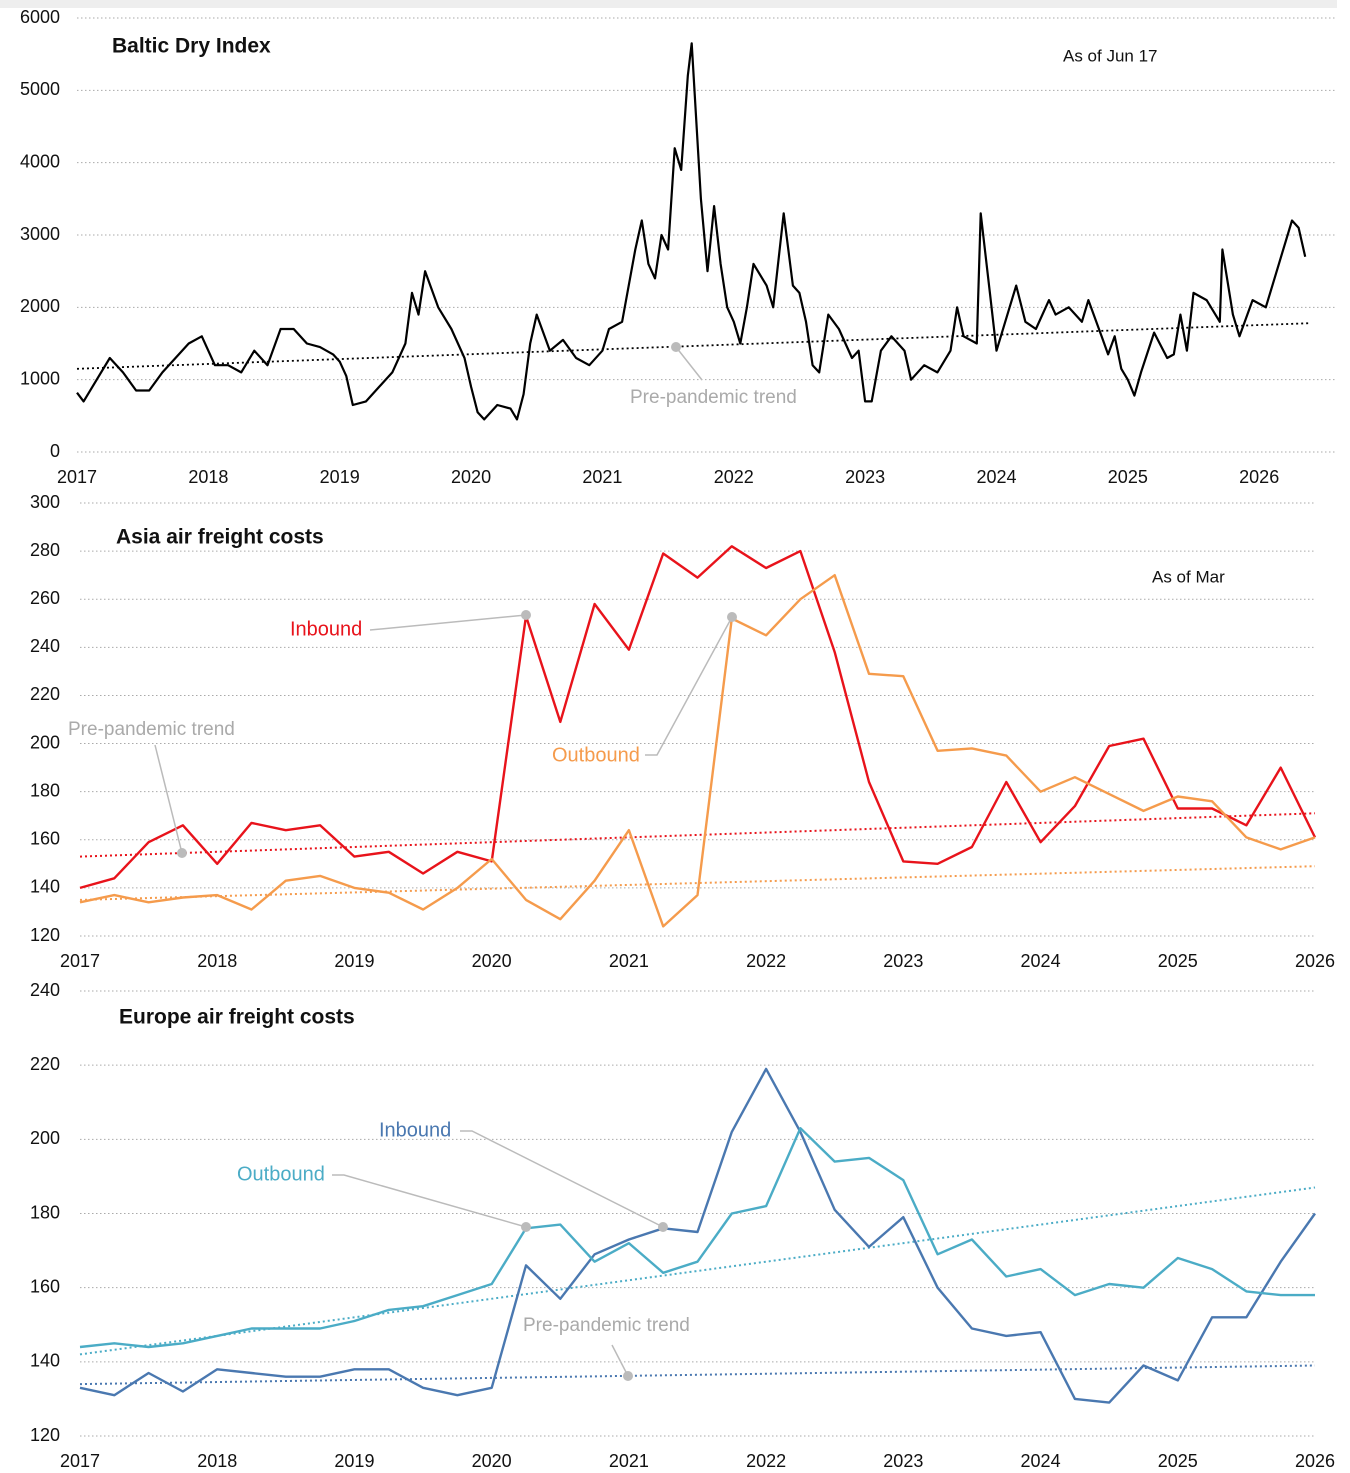 This screenshot has height=1473, width=1350. I want to click on y-tick-label: 1000, so click(40, 378).